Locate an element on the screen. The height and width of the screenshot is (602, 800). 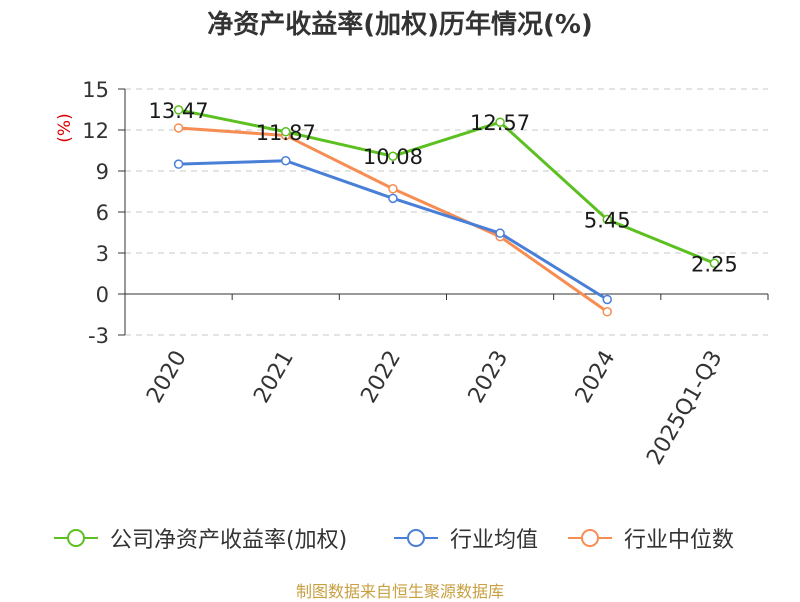
data-label: 5.45 is located at coordinates (607, 221).